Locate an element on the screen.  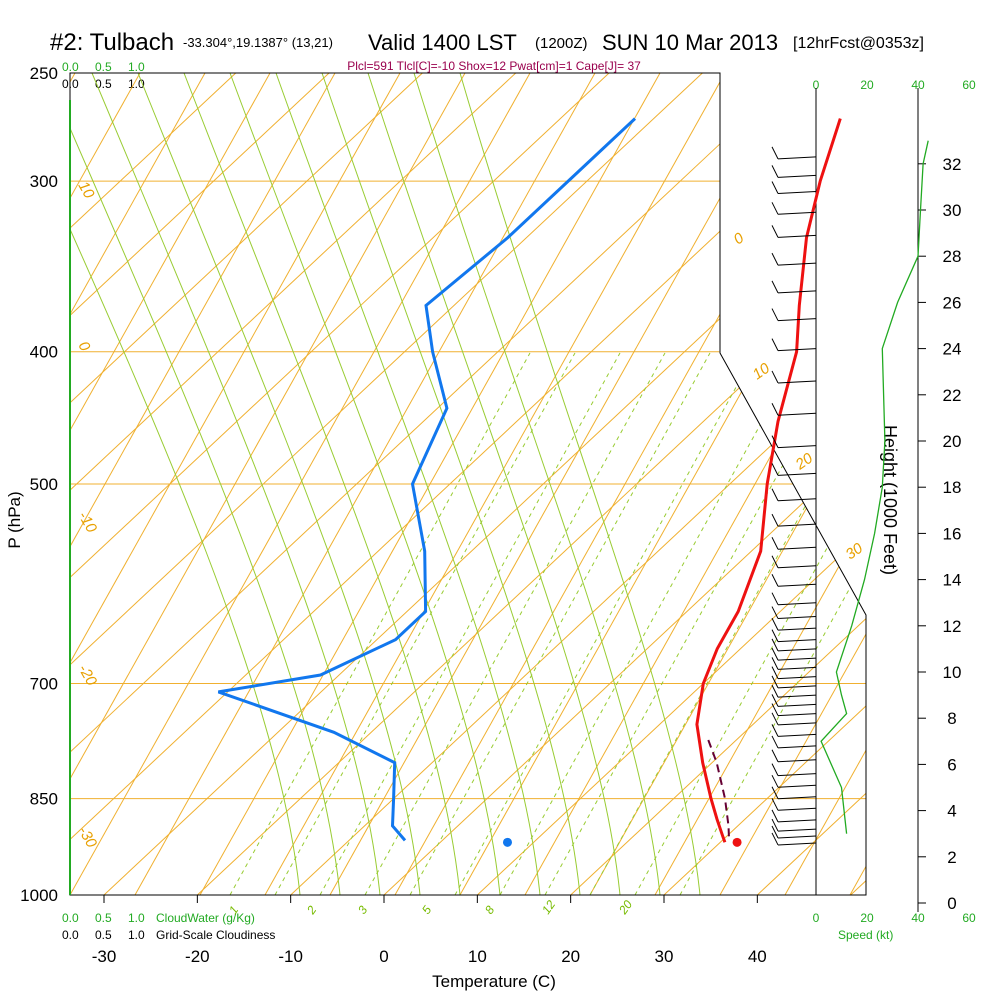
isotherm-line is located at coordinates (811, 484).